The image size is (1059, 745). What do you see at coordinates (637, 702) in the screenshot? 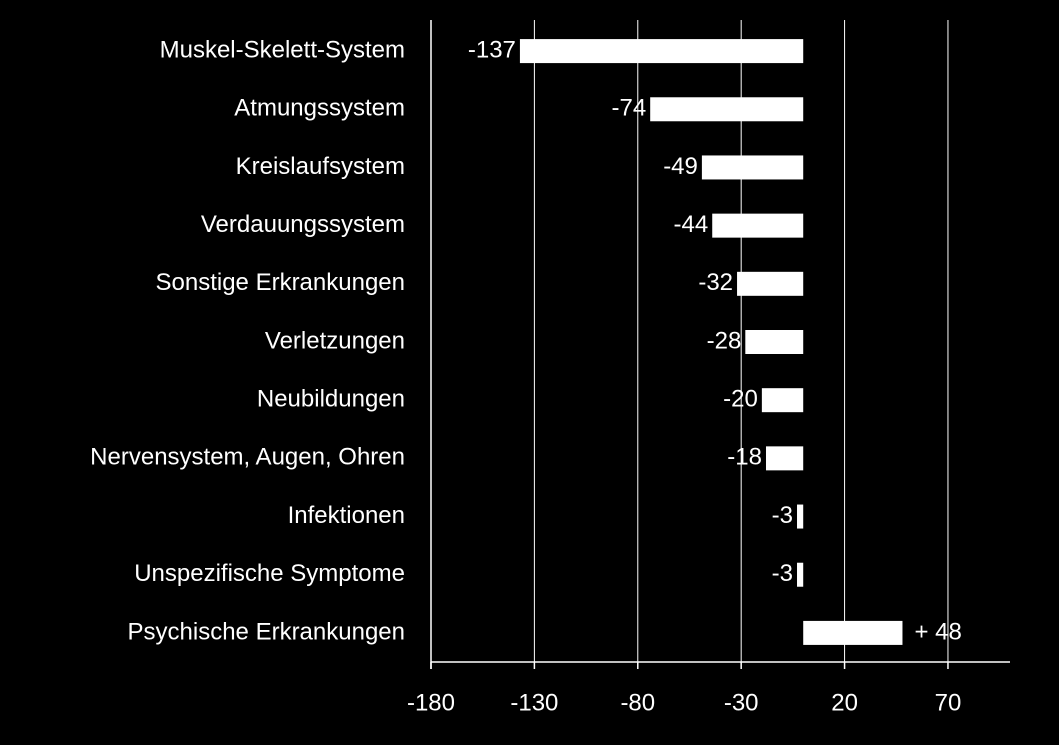
I see `x-tick-label: -80` at bounding box center [637, 702].